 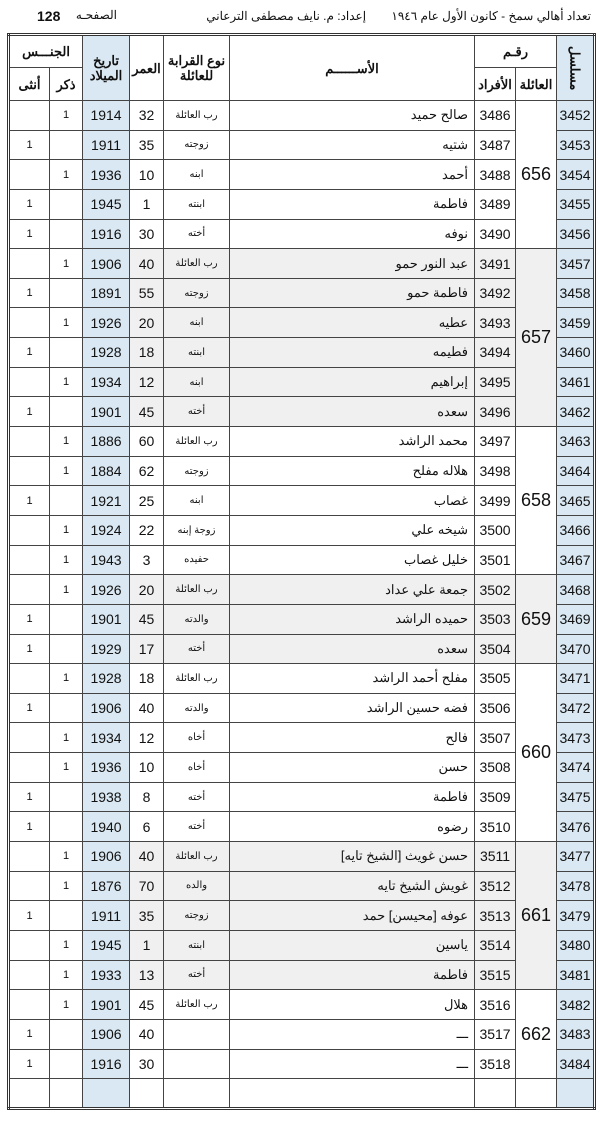 What do you see at coordinates (536, 916) in the screenshot?
I see `cell-family-number: 661` at bounding box center [536, 916].